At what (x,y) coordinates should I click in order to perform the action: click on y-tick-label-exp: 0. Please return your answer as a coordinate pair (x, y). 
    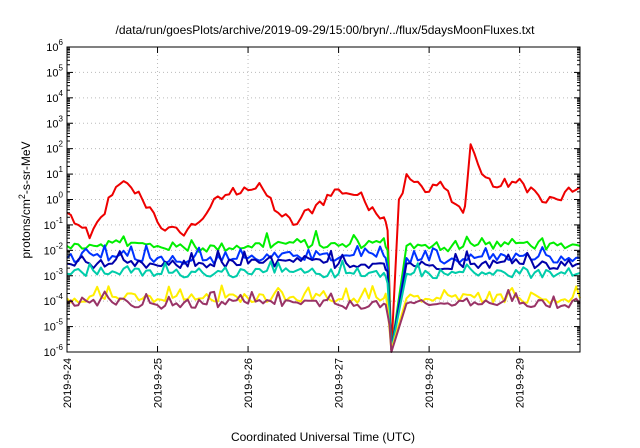
    Looking at the image, I should click on (61, 195).